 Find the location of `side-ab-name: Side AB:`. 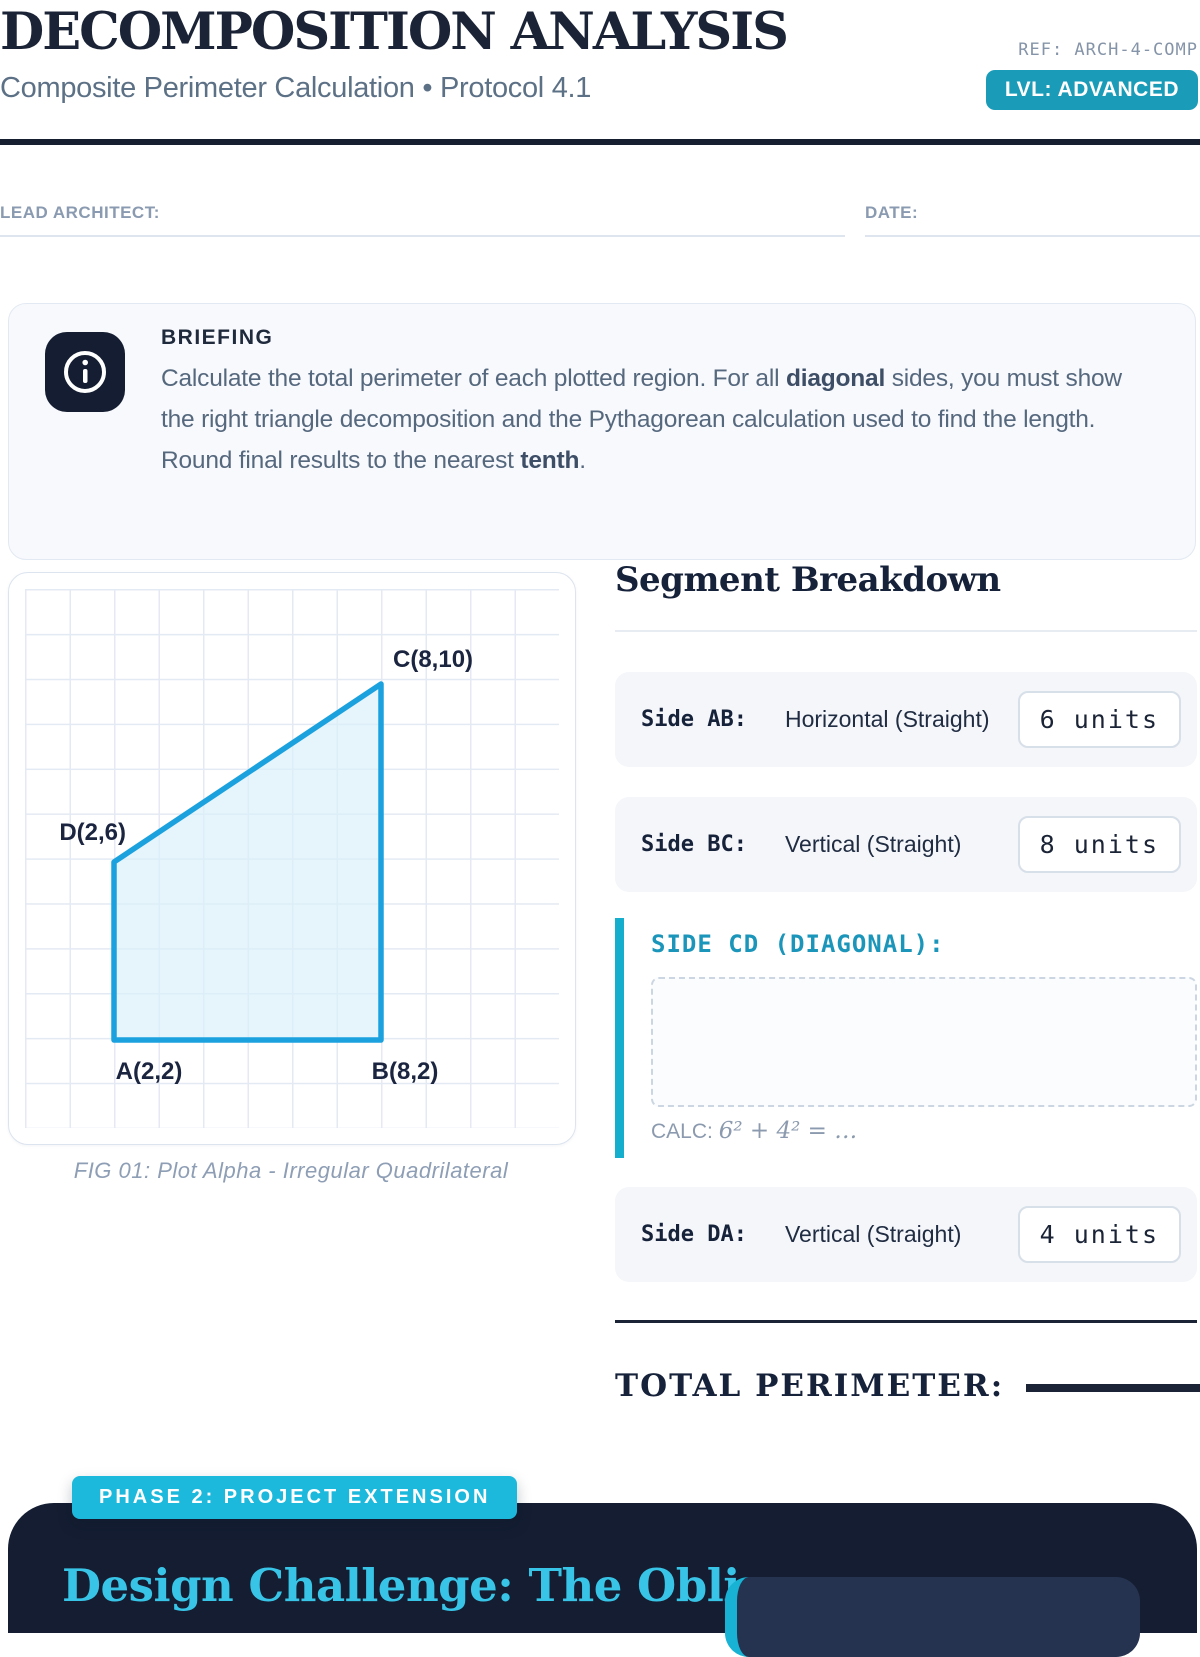

side-ab-name: Side AB: is located at coordinates (694, 719).